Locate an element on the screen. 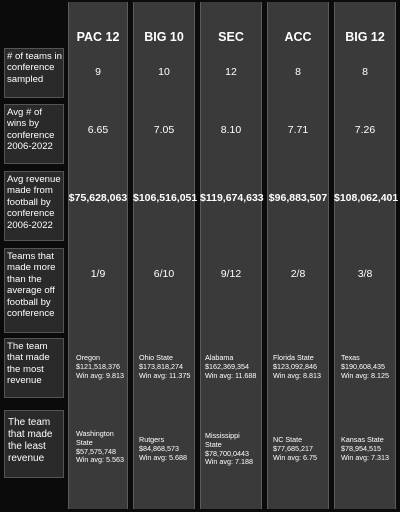  teams-above-avg-value: 3/8 is located at coordinates (365, 274).